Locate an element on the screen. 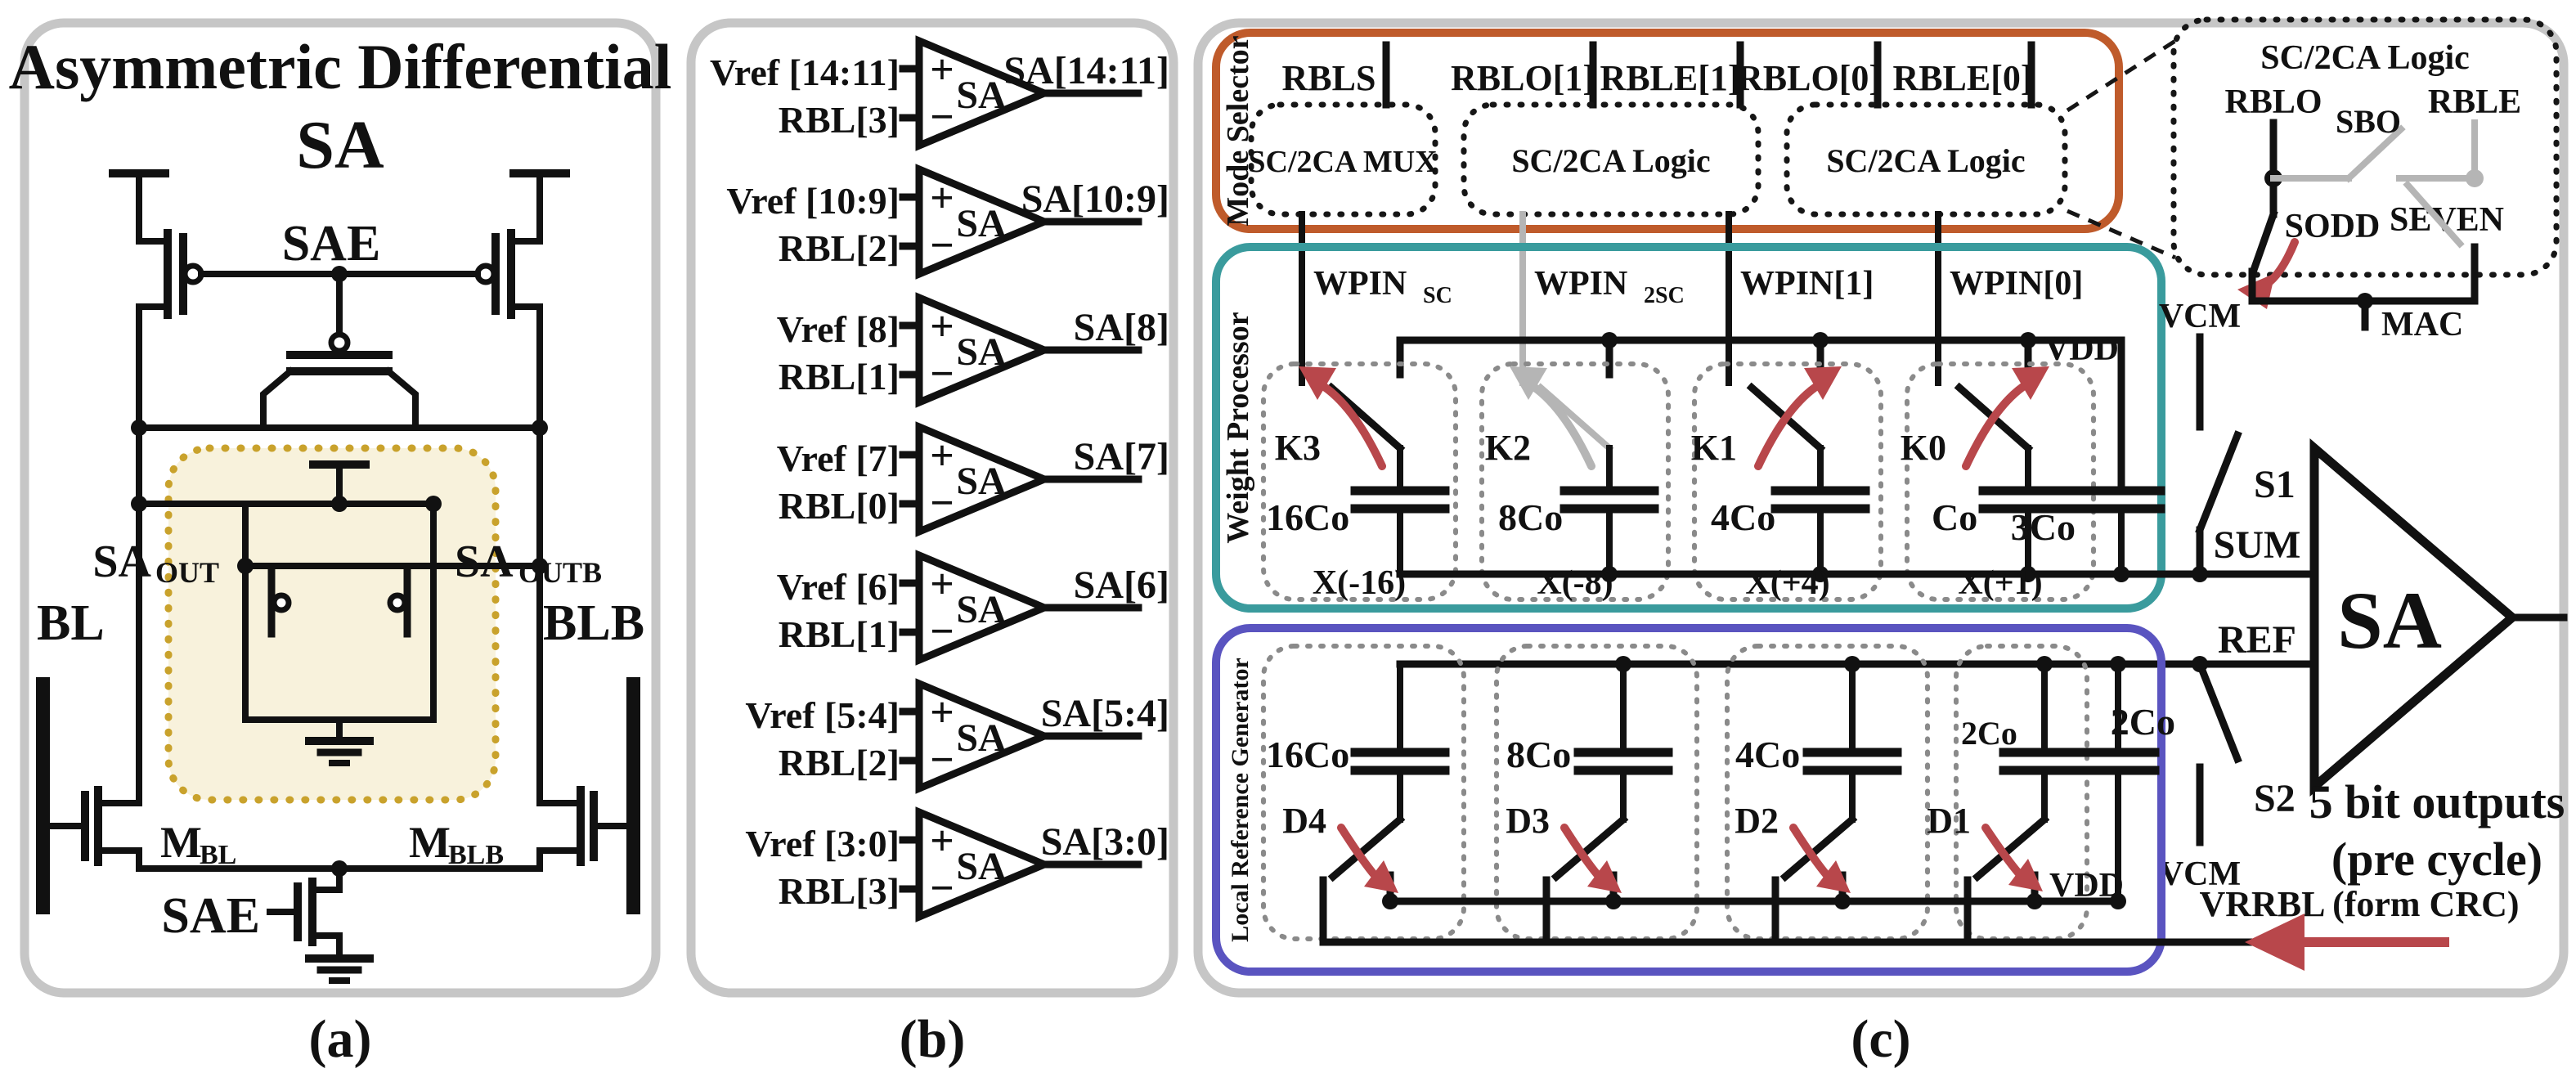 This screenshot has height=1082, width=2576. d3-capacitor-icon is located at coordinates (1623, 742).